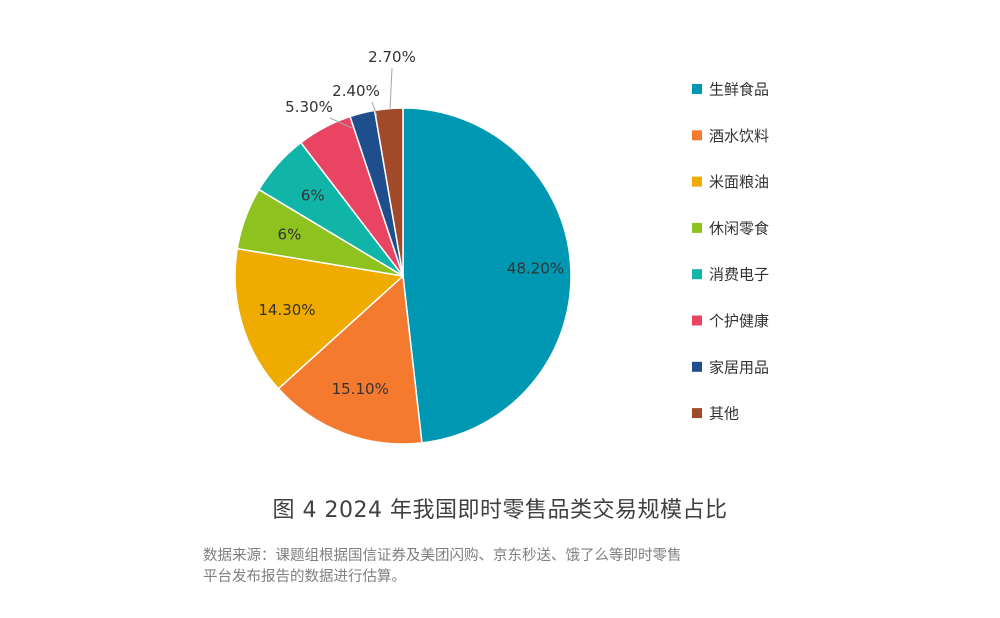 This screenshot has width=1000, height=618. I want to click on leader-lines, so click(361, 98).